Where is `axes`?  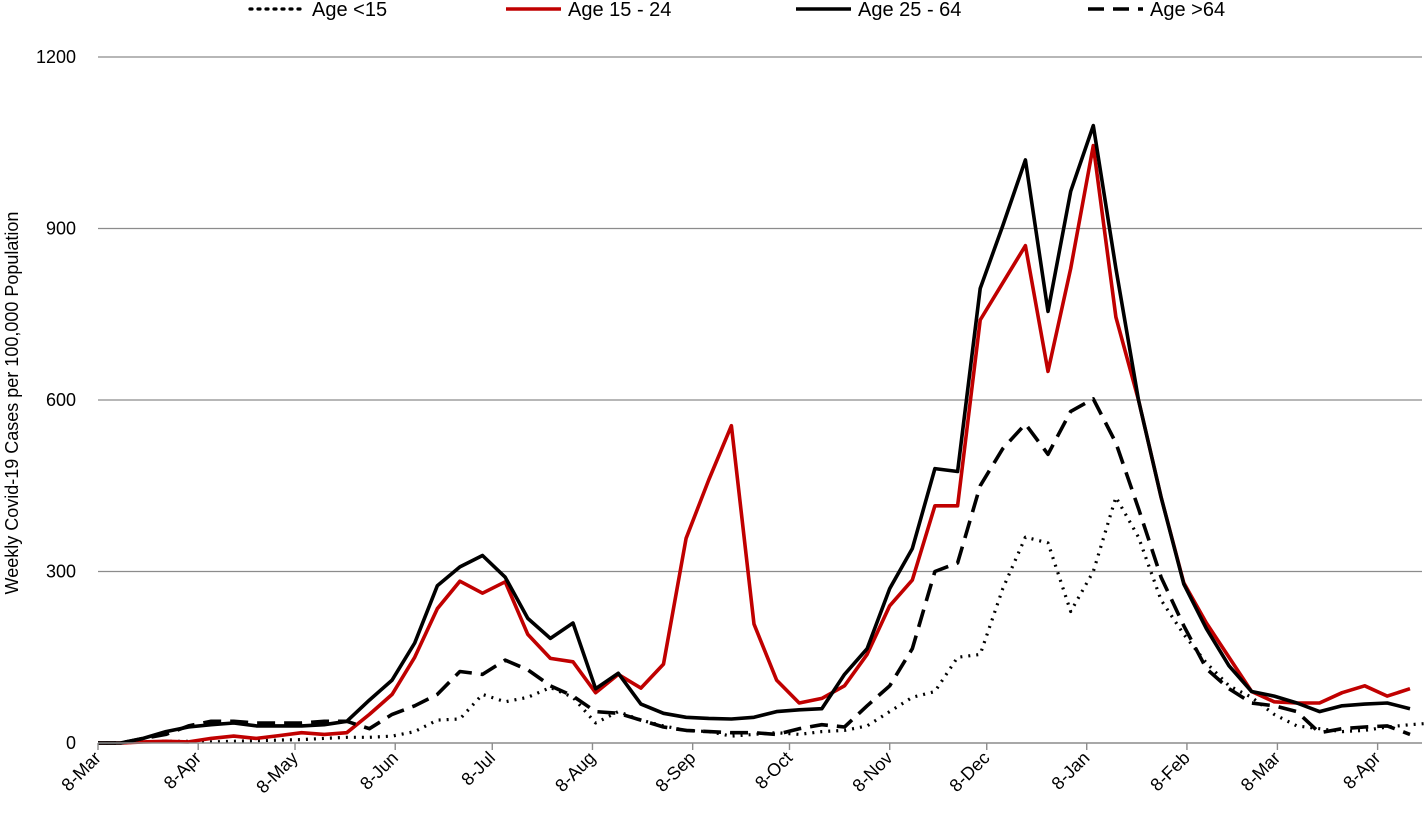
axes is located at coordinates (759, 746).